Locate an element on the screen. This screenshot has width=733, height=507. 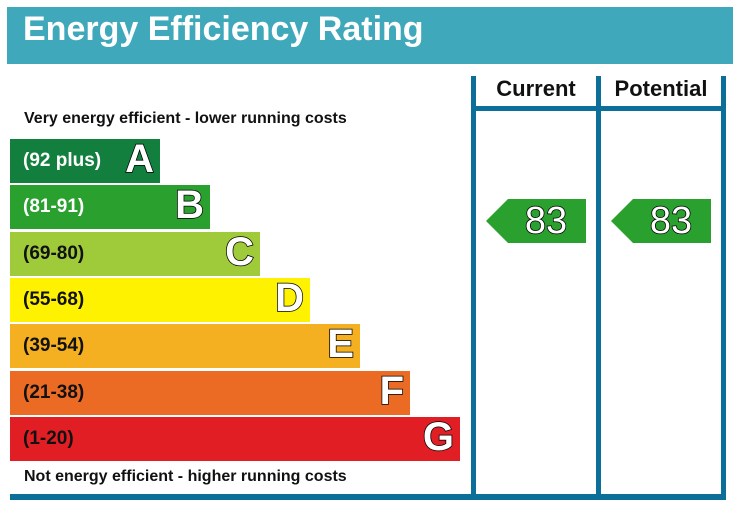
band-letter: E is located at coordinates (341, 344).